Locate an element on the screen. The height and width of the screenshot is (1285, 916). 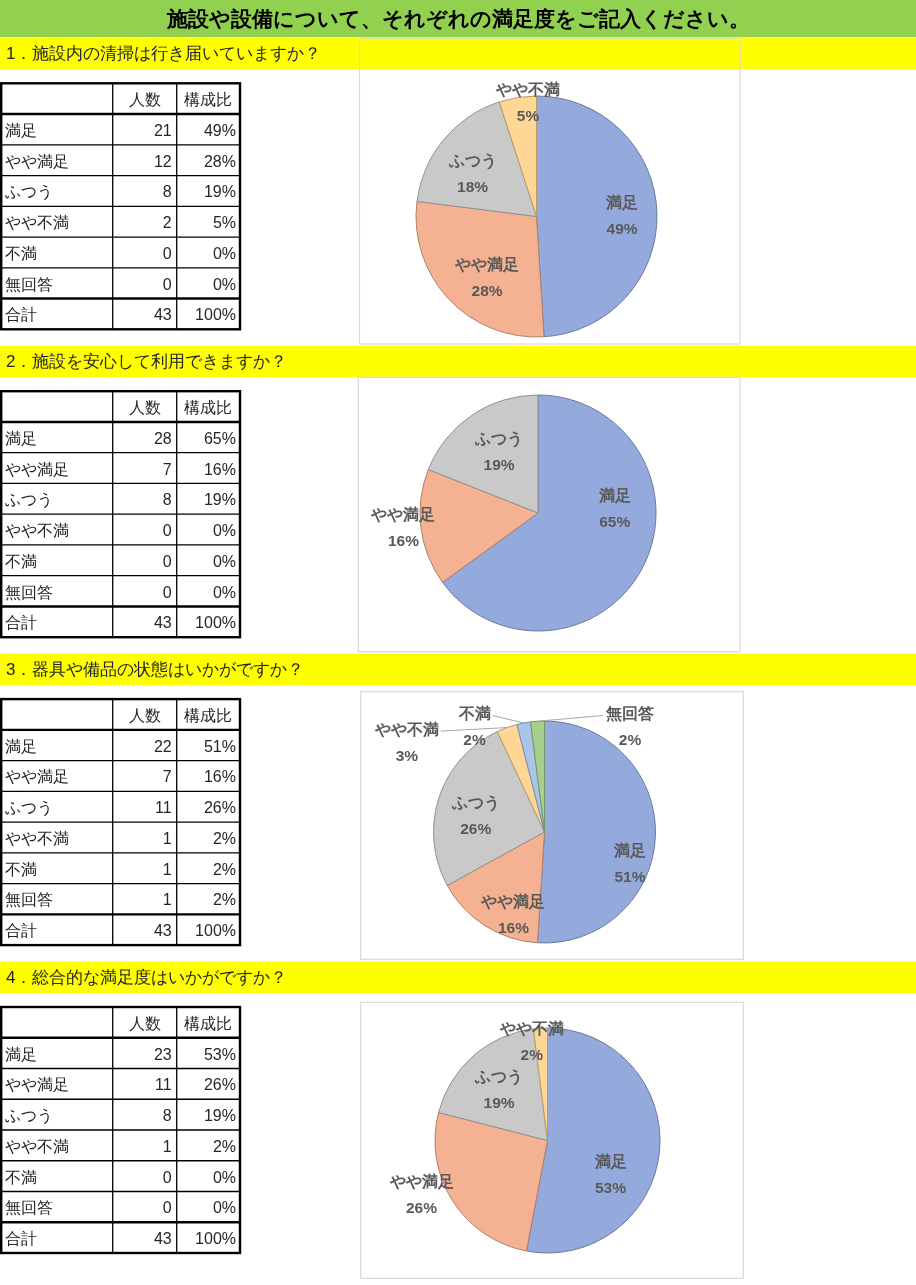
slice-label: 無回答 is located at coordinates (629, 714).